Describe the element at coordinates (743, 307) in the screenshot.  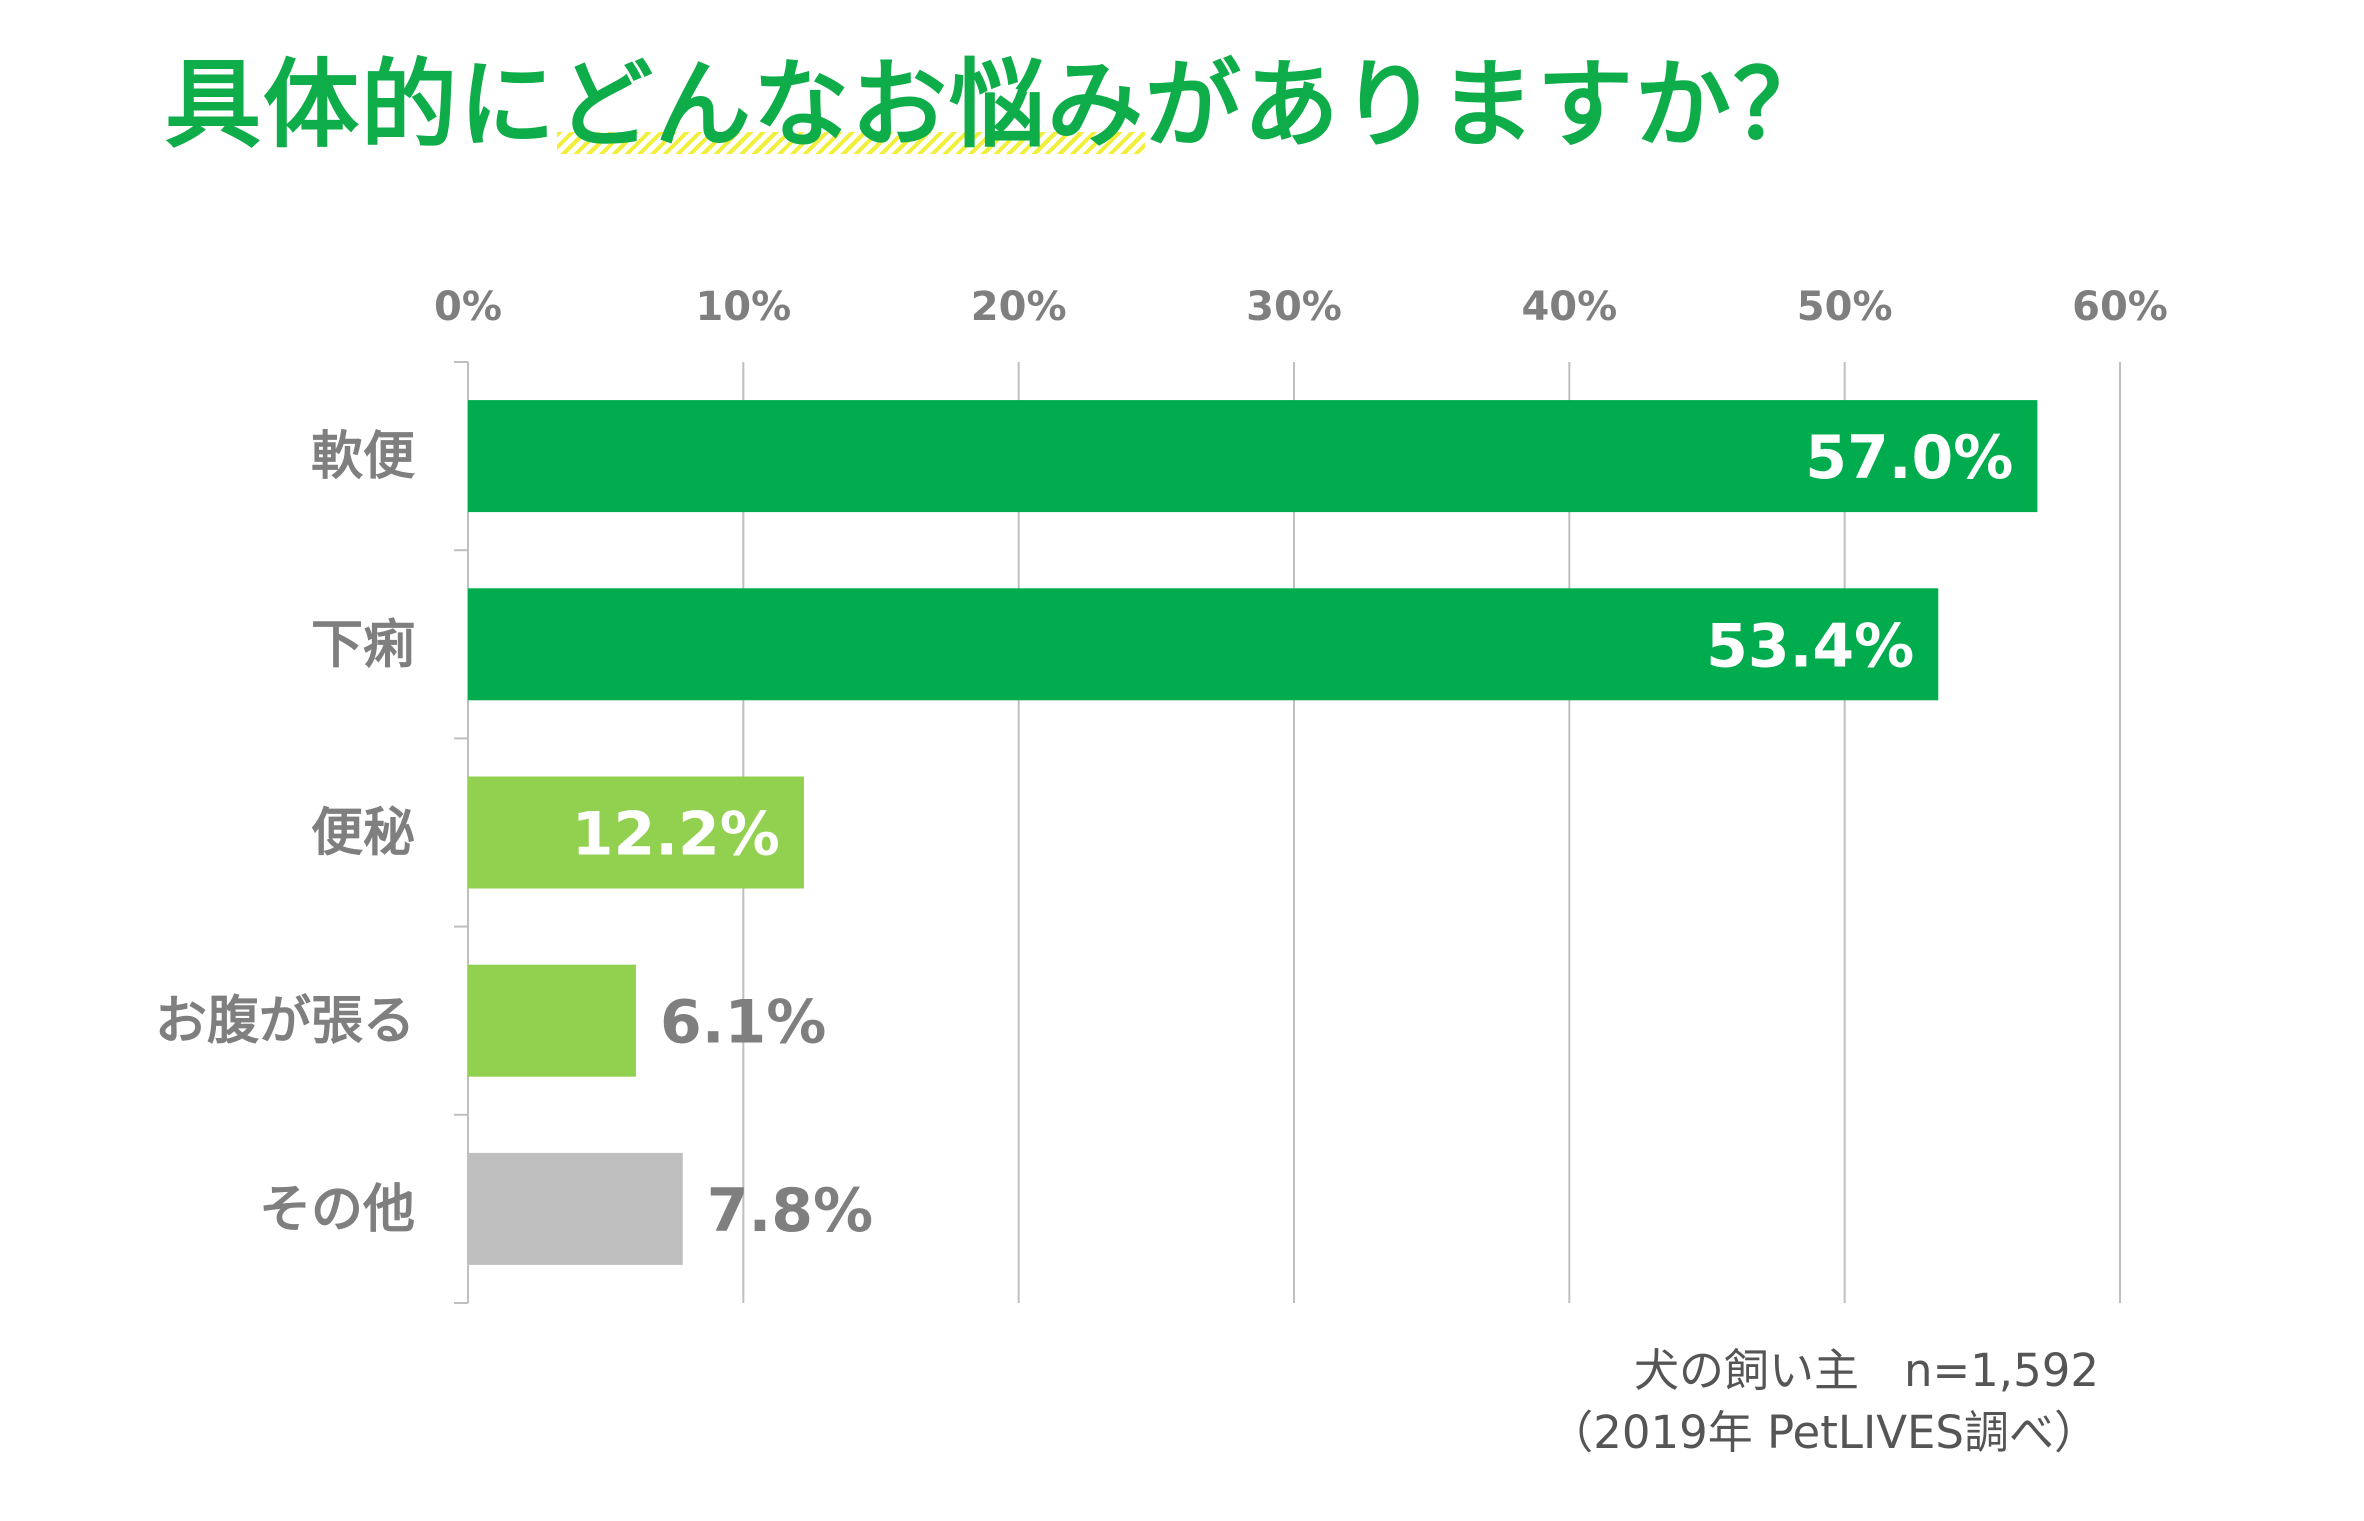
I see `x-tick-label: 10%` at that location.